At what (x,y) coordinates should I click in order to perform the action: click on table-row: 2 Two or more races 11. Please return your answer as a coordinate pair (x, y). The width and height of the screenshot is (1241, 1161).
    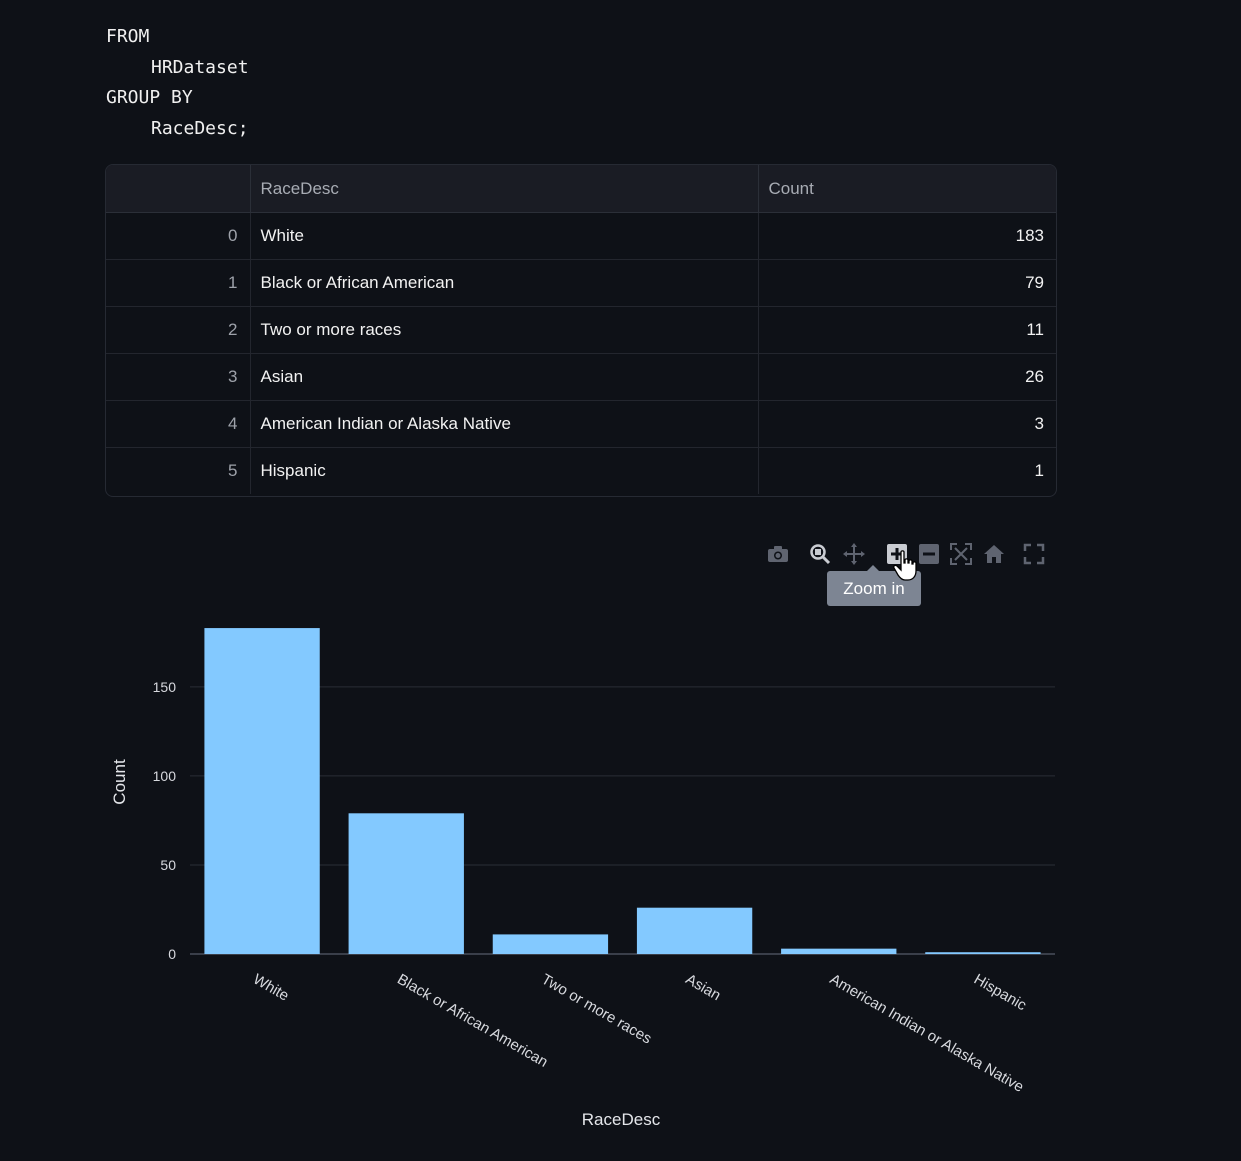
    Looking at the image, I should click on (581, 330).